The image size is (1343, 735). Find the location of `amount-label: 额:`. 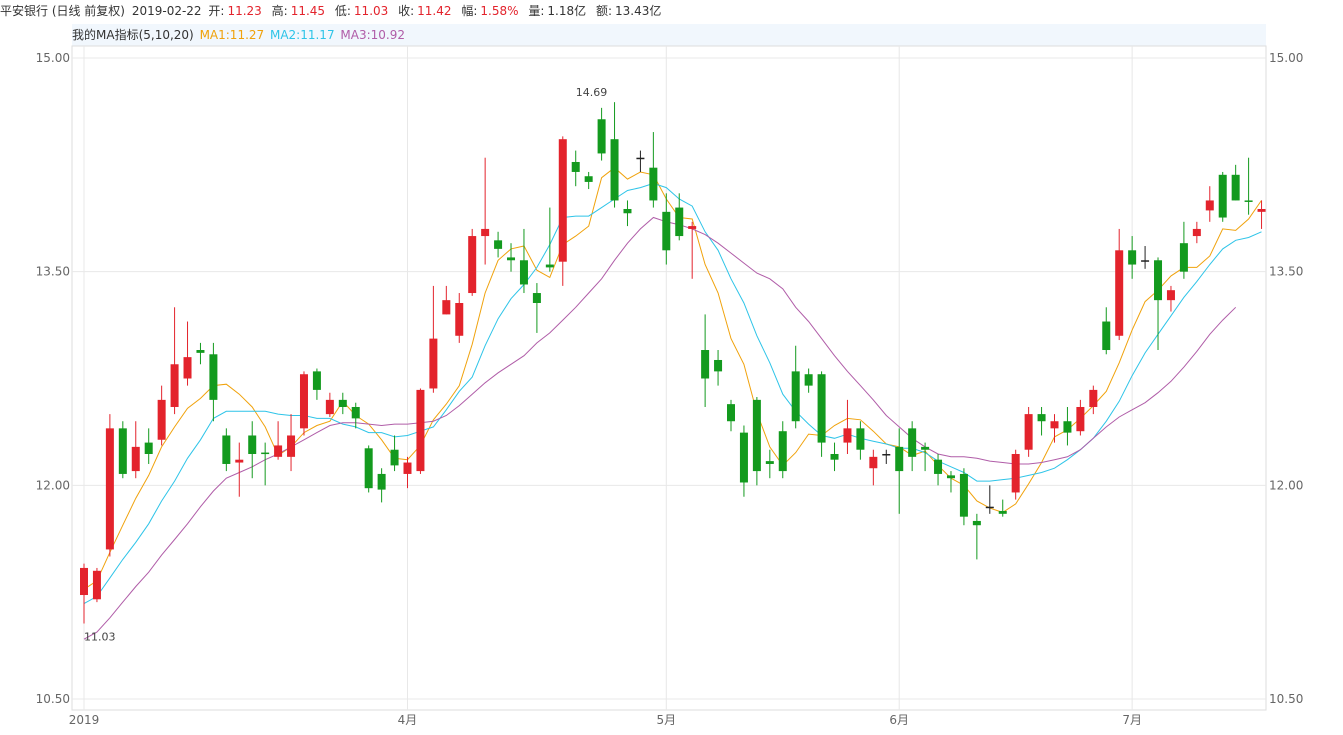

amount-label: 额: is located at coordinates (603, 11).